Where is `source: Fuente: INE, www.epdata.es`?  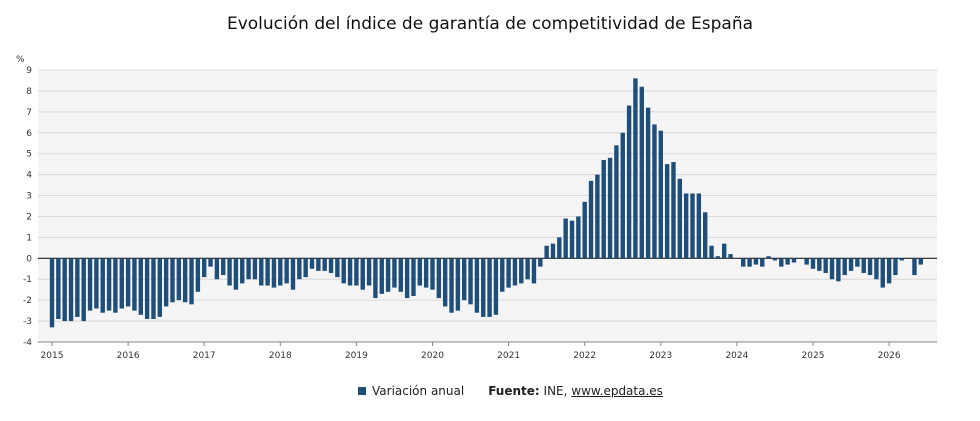 source: Fuente: INE, www.epdata.es is located at coordinates (575, 391).